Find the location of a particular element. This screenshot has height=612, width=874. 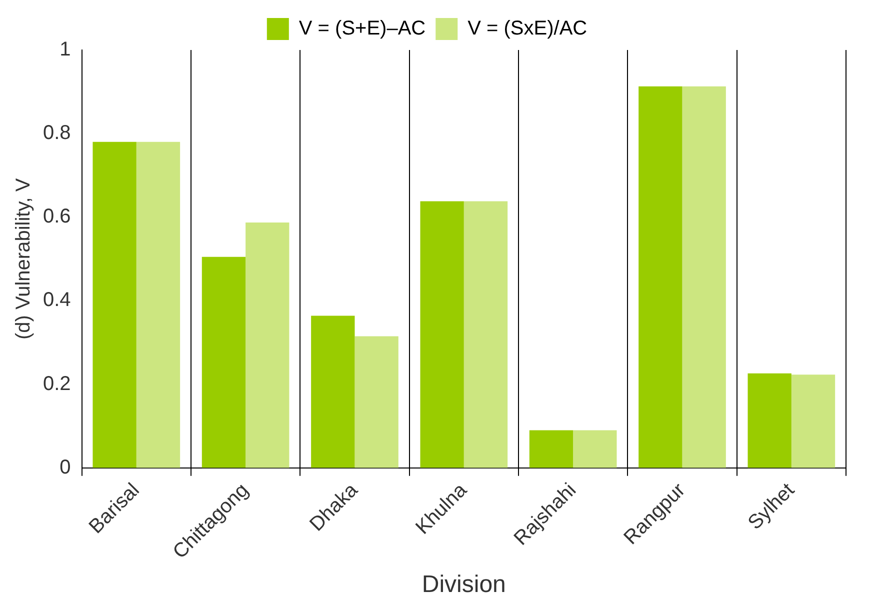

y-axis-title: (d) Vulnerability, V is located at coordinates (23, 259).